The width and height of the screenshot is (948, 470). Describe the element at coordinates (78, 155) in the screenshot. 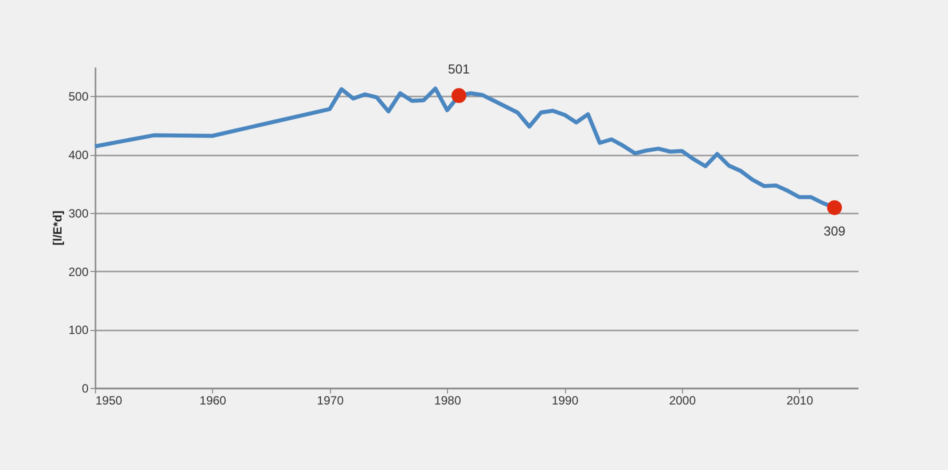

I see `y-tick-label: 400` at that location.